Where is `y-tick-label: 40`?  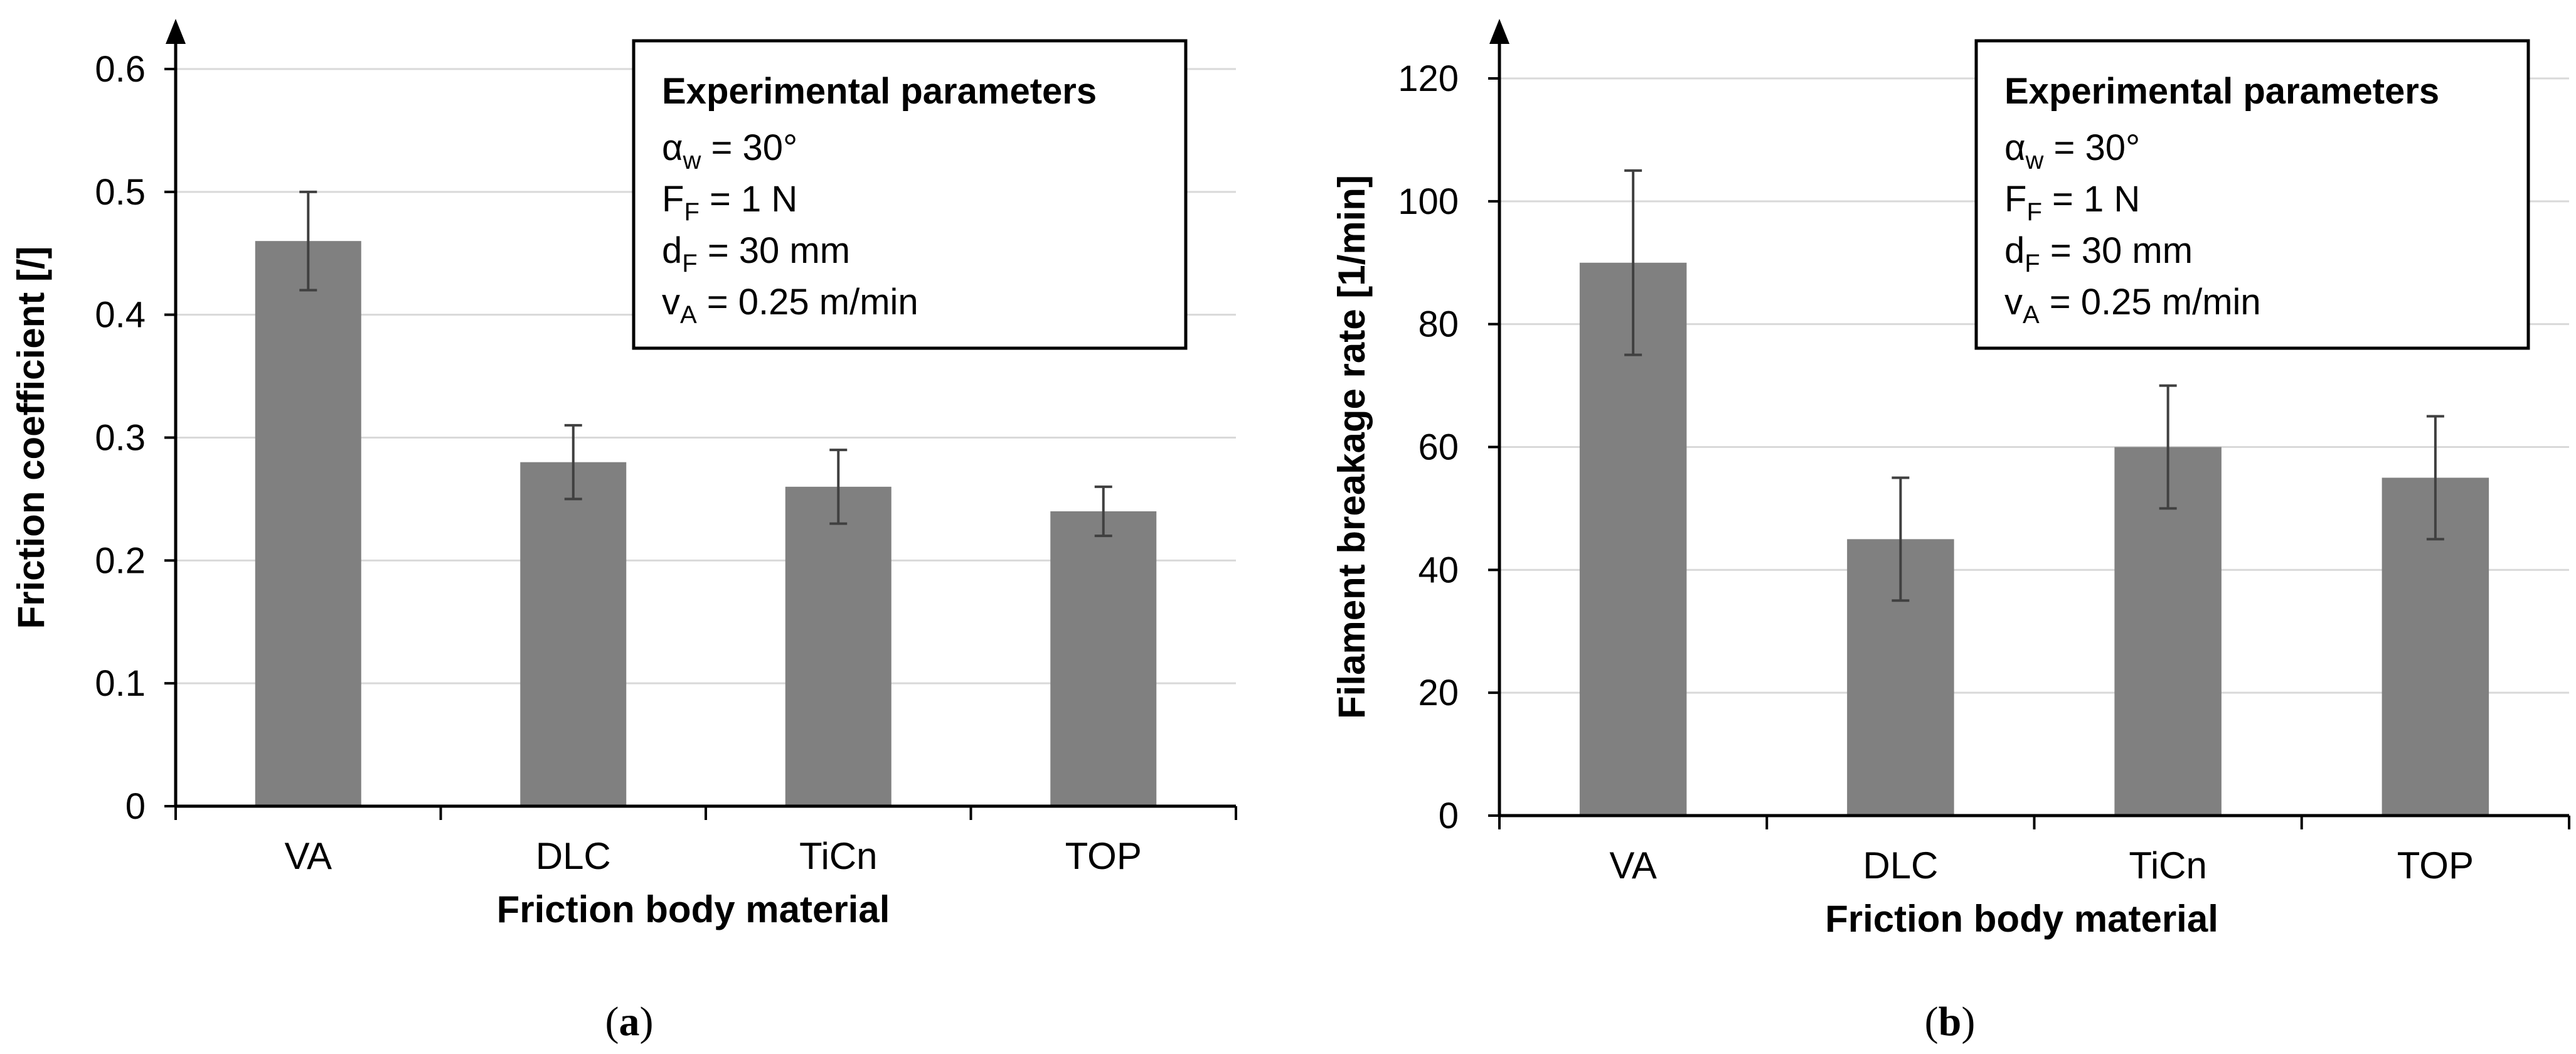
y-tick-label: 40 is located at coordinates (1439, 570).